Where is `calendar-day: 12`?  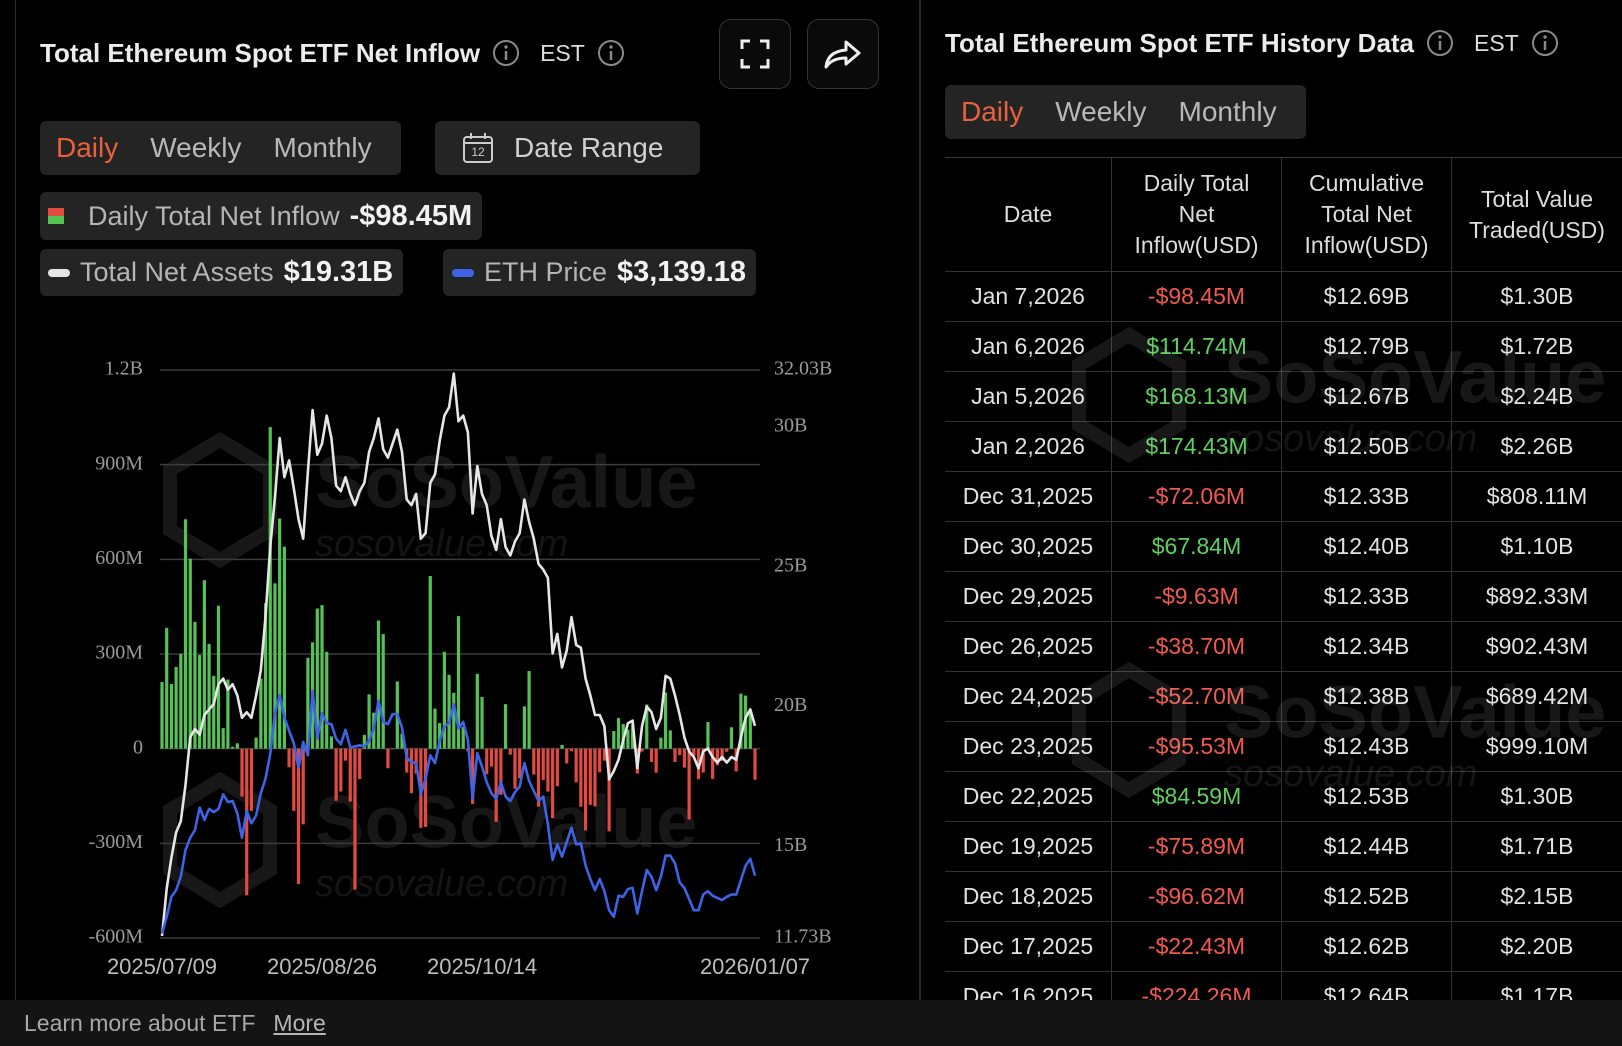
calendar-day: 12 is located at coordinates (478, 152).